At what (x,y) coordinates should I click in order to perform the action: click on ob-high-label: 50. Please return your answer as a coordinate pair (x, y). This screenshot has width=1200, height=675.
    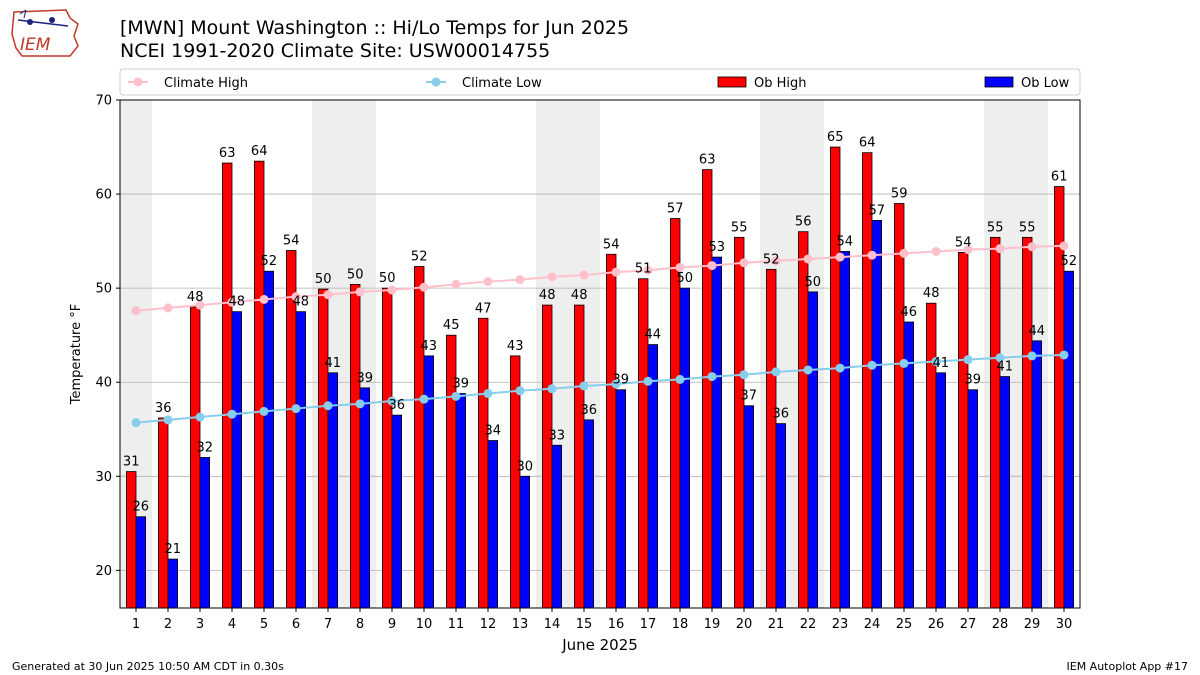
    Looking at the image, I should click on (355, 274).